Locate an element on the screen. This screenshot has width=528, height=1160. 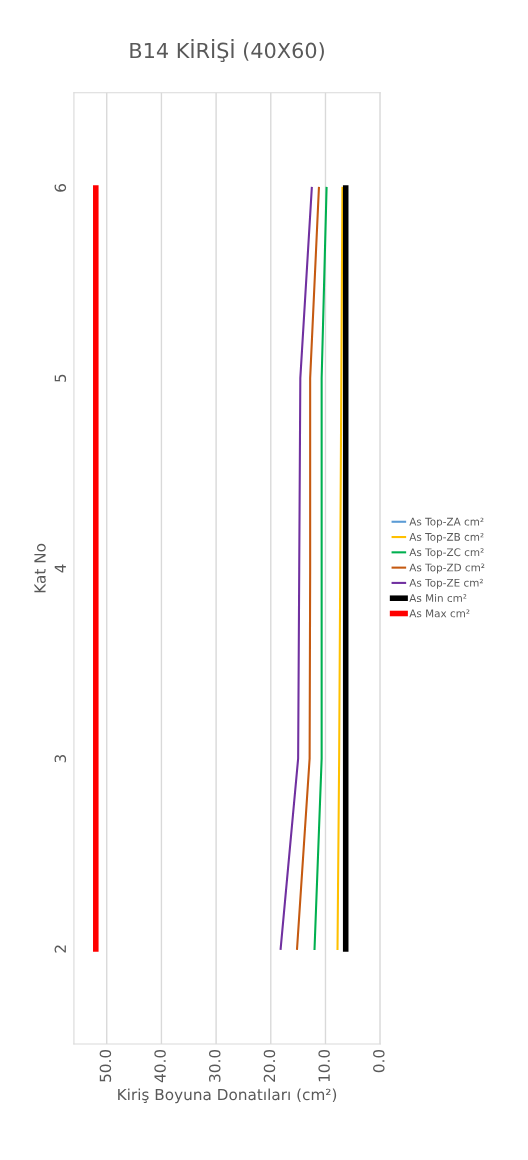
legend-label: As Top-ZD cm² is located at coordinates (447, 568).